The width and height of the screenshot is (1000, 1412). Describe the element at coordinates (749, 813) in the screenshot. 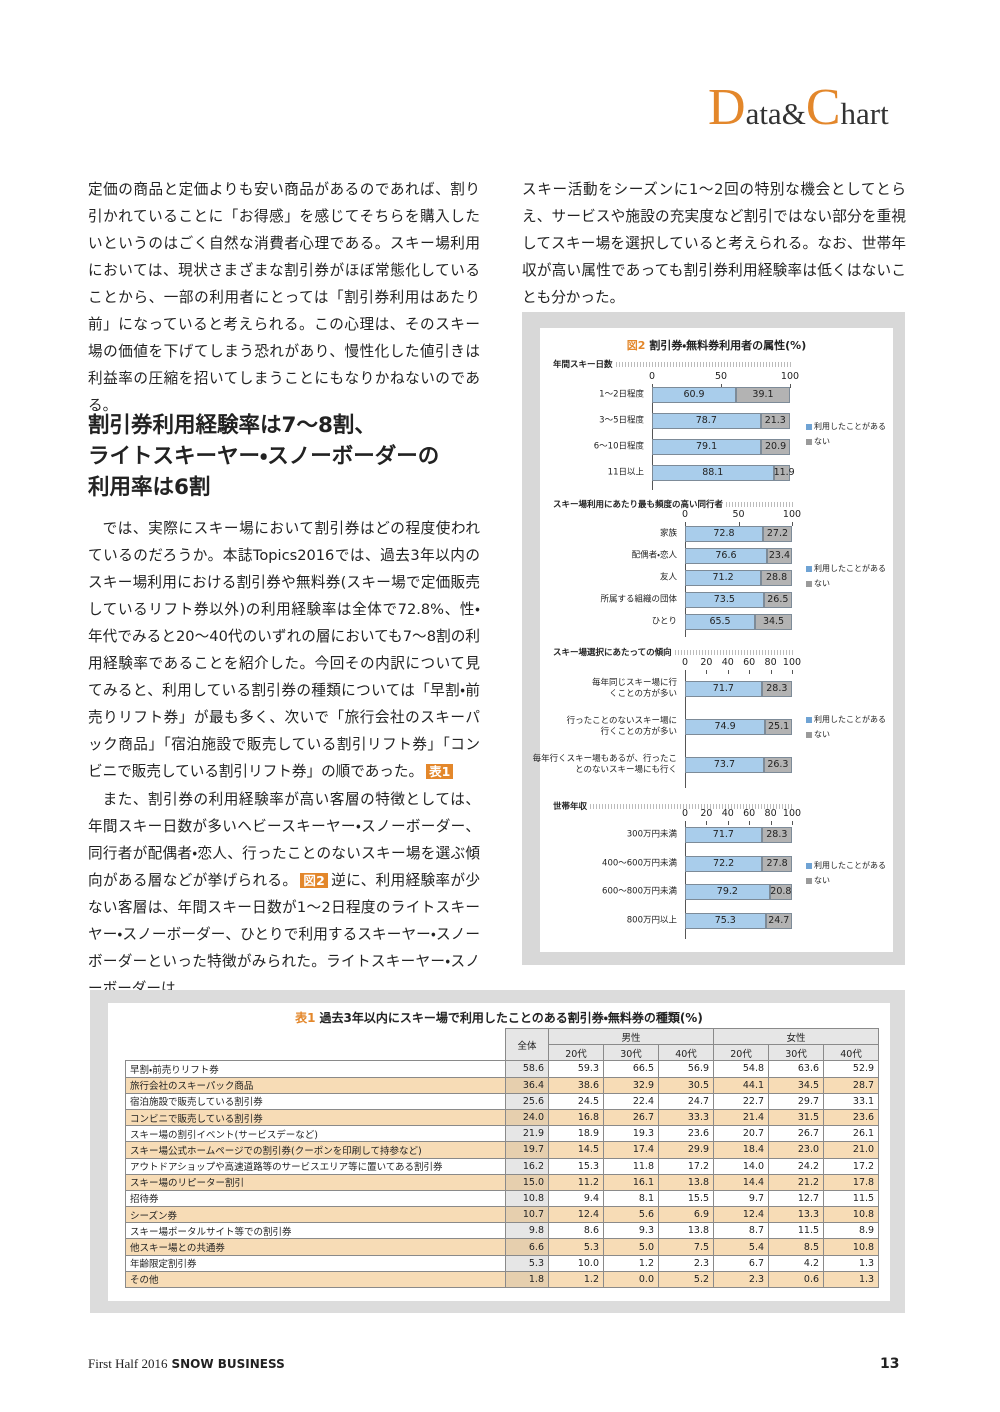

I see `x-tick-label: 60` at that location.